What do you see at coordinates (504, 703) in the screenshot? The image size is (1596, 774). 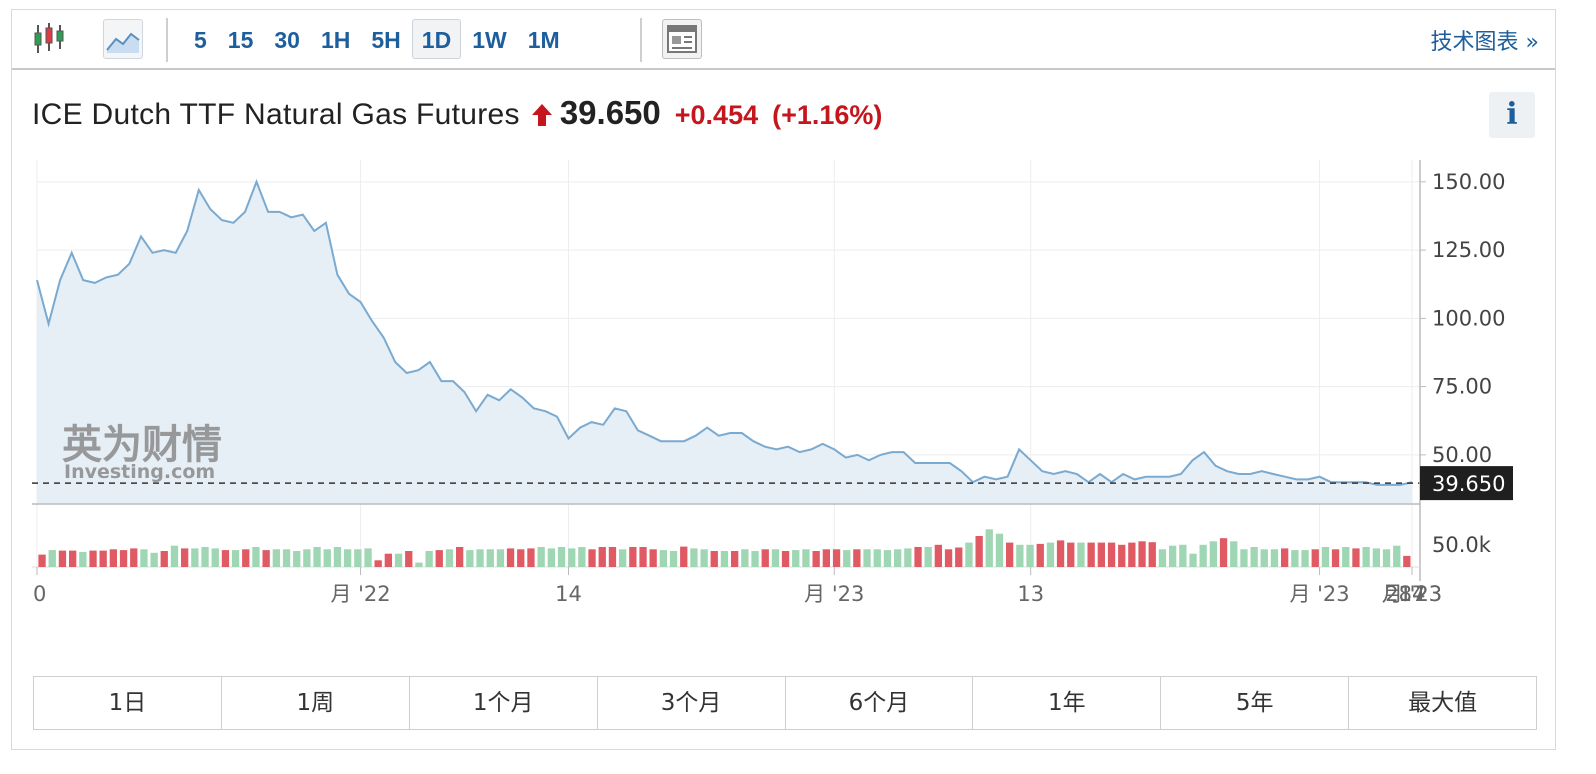 I see `range-button-2: 1个月` at bounding box center [504, 703].